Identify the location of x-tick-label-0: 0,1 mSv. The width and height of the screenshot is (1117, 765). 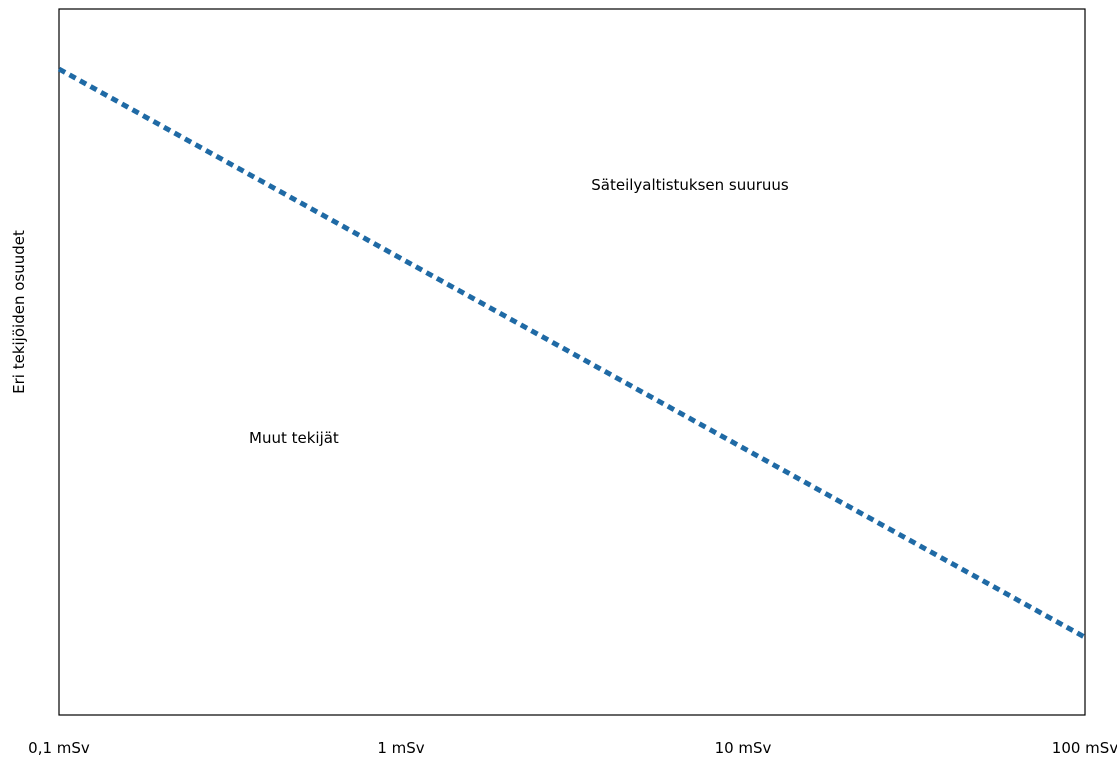
(59, 748).